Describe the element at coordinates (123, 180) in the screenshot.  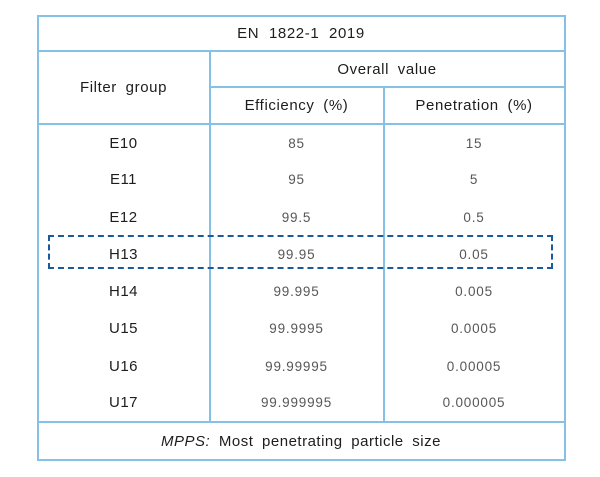
I see `filter-group-value: E11` at that location.